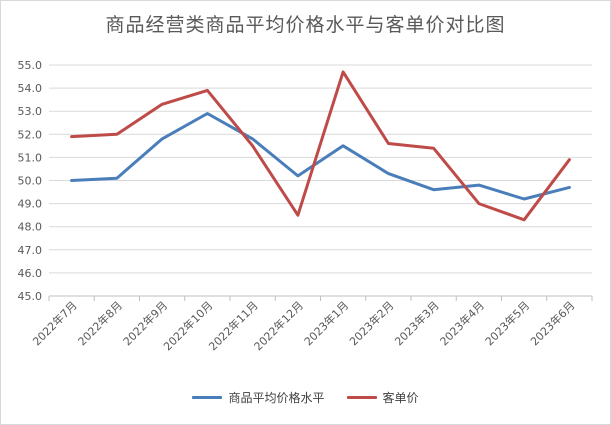 The image size is (611, 425). Describe the element at coordinates (30, 204) in the screenshot. I see `y-tick-label: 49.0` at that location.